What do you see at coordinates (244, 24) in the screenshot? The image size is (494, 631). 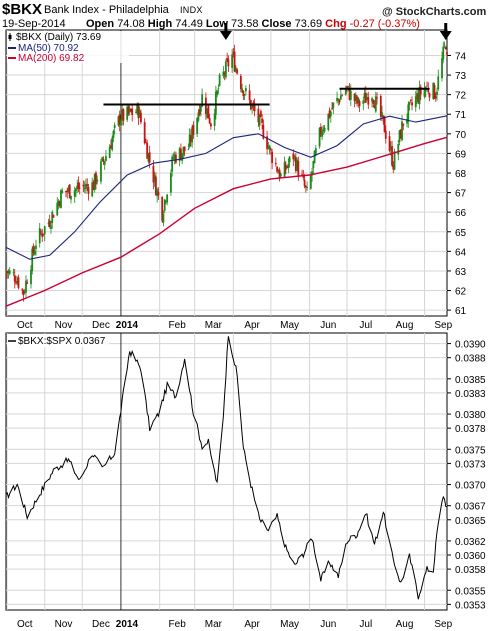 I see `low-value: 73.58` at bounding box center [244, 24].